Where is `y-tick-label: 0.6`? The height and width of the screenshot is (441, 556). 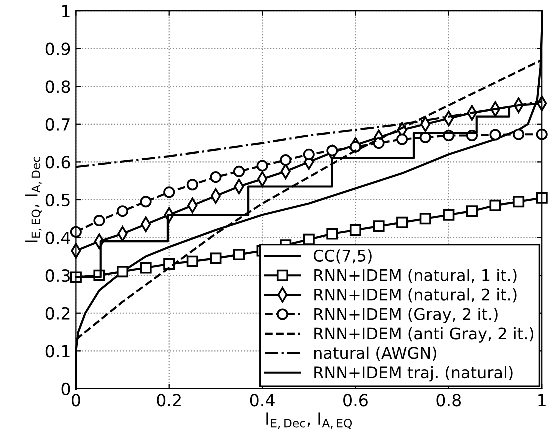 y-tick-label: 0.6 is located at coordinates (58, 162).